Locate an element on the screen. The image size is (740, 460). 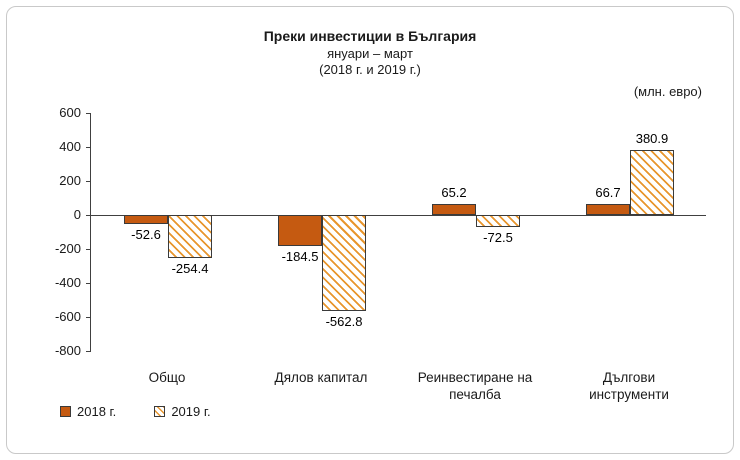
bar-value-label: 65.2 is located at coordinates (454, 192).